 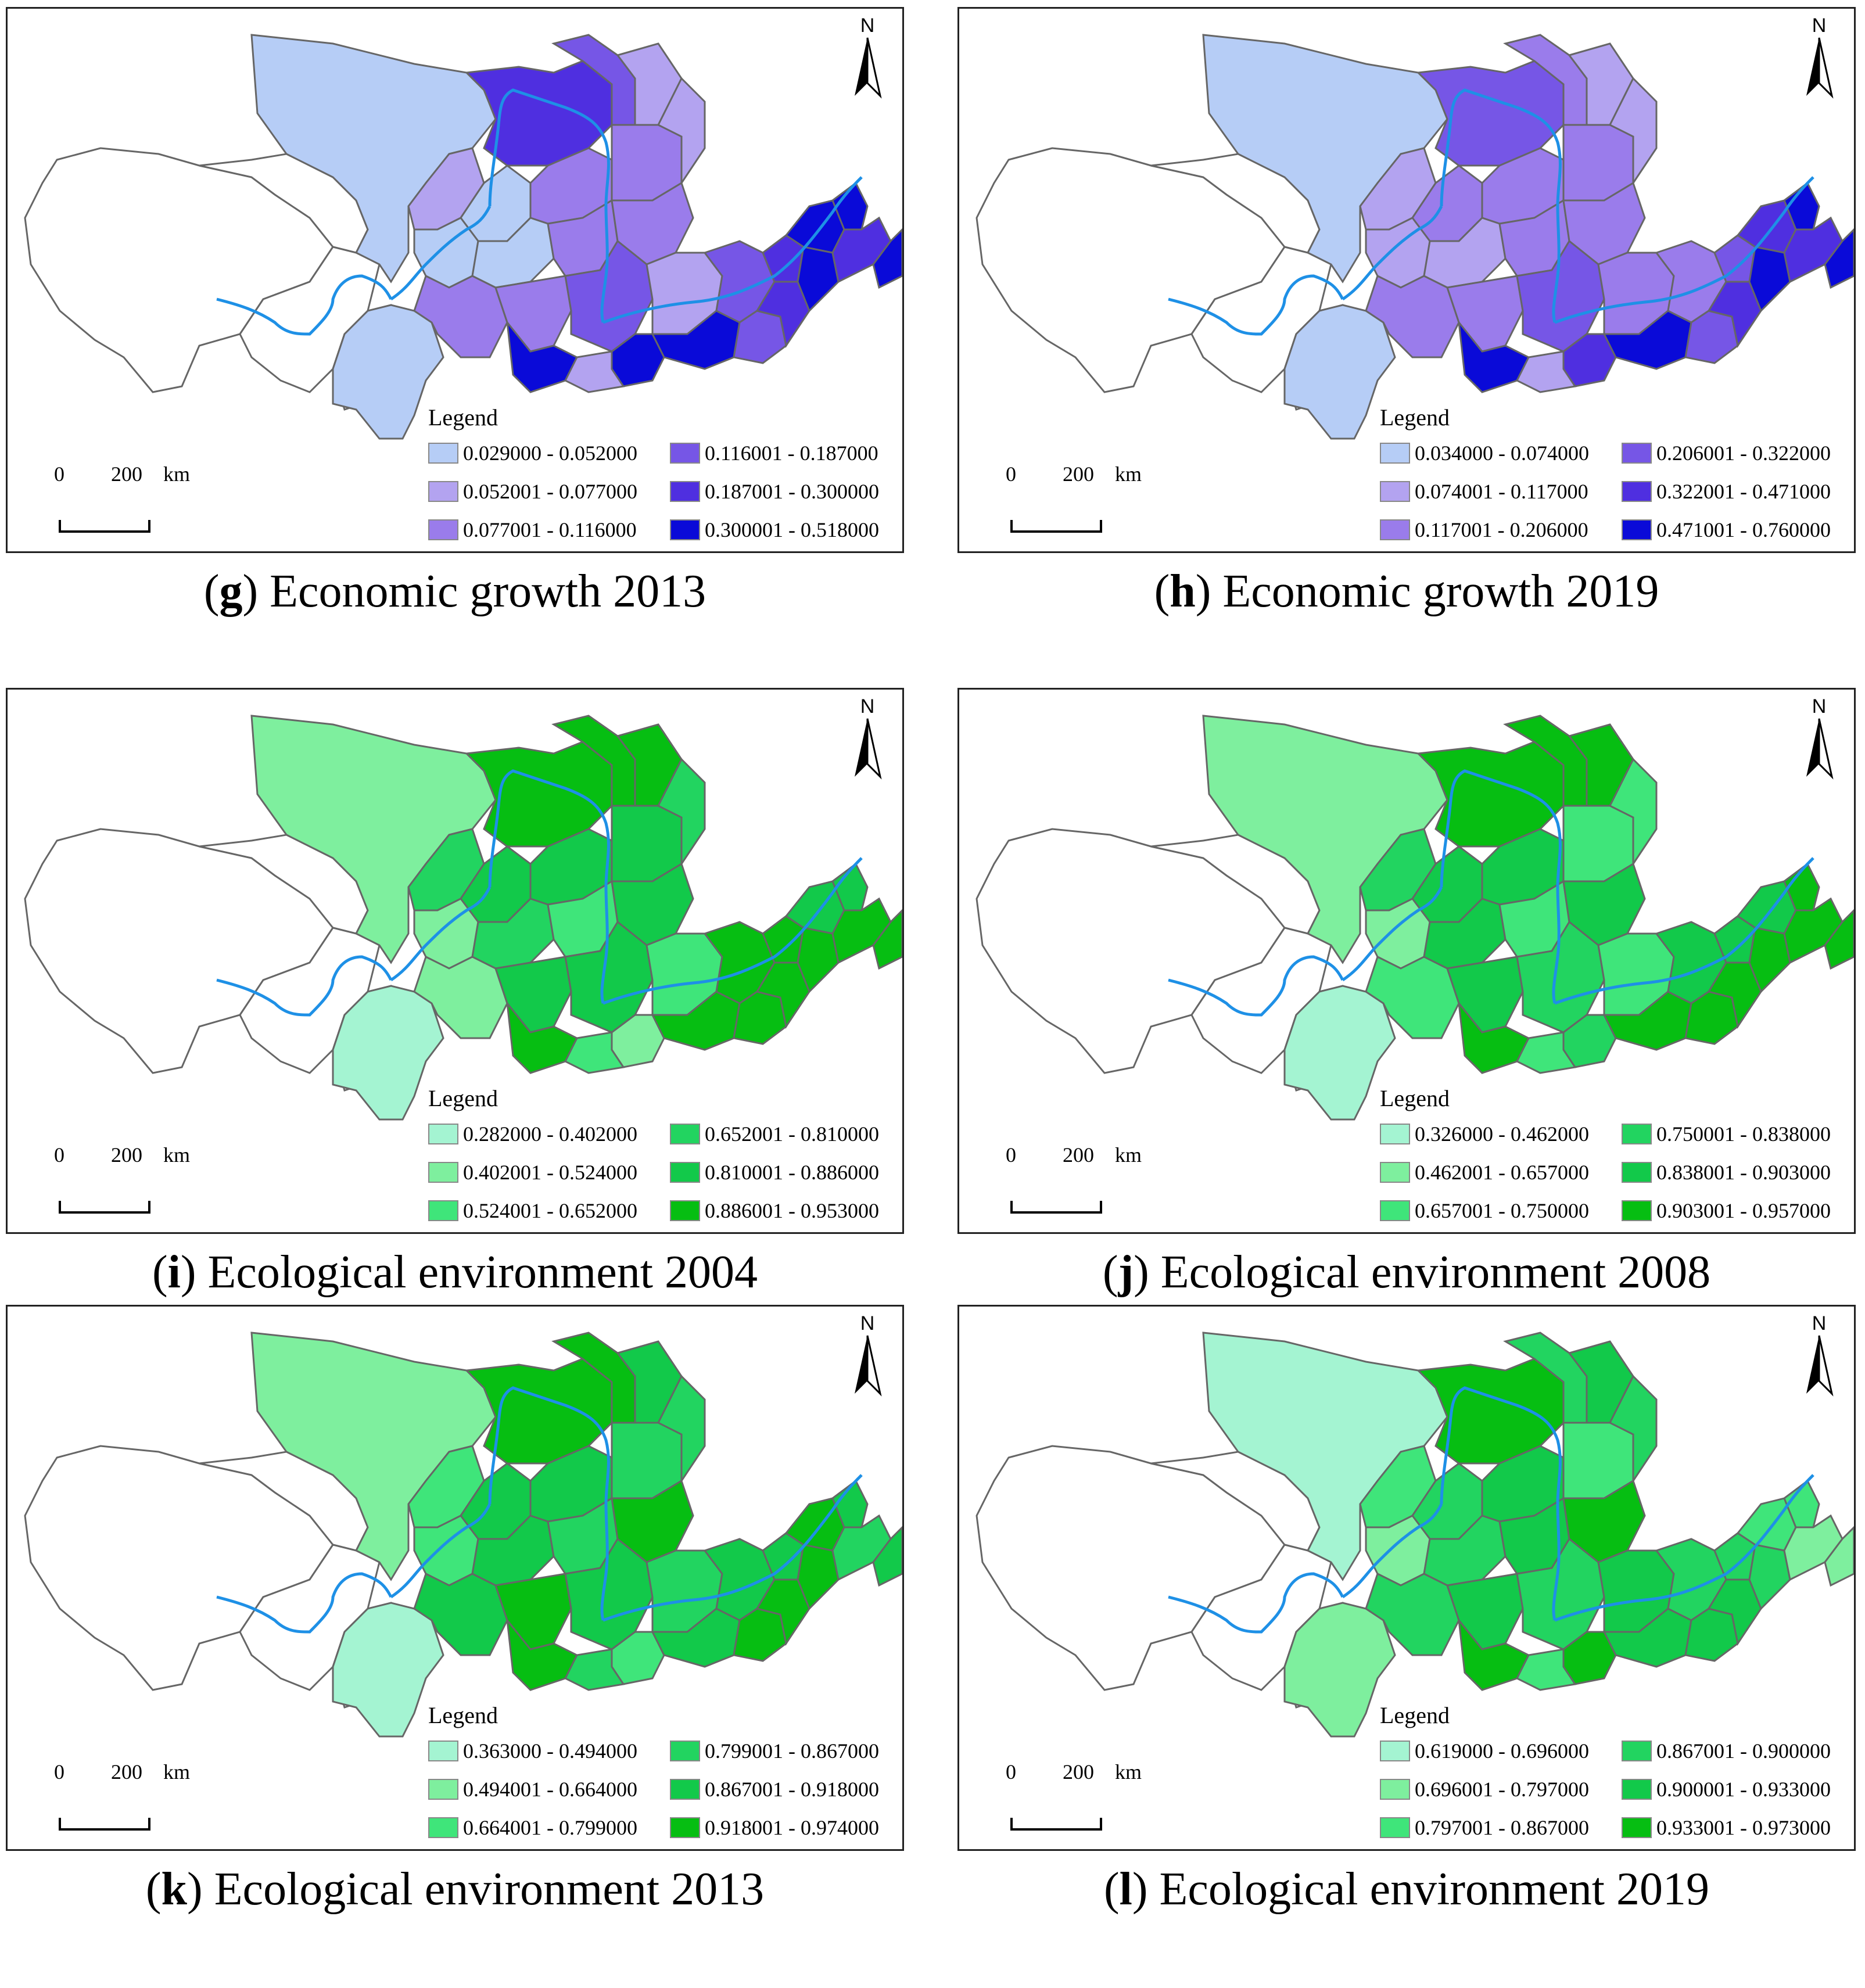 I want to click on legend-item: 0.799001 - 0.867000, so click(x=774, y=1750).